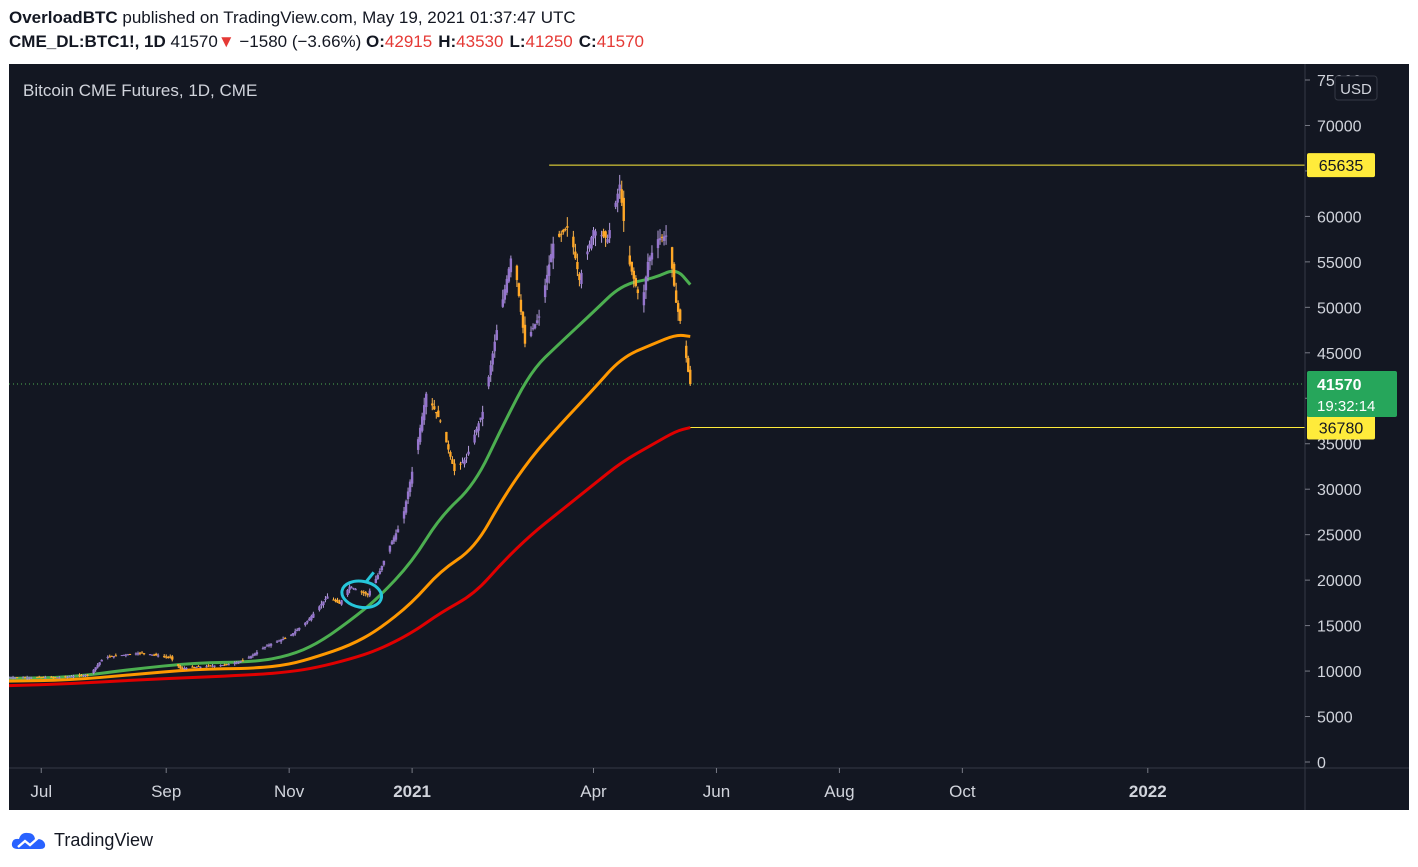  What do you see at coordinates (620, 41) in the screenshot?
I see `close-value: 41570` at bounding box center [620, 41].